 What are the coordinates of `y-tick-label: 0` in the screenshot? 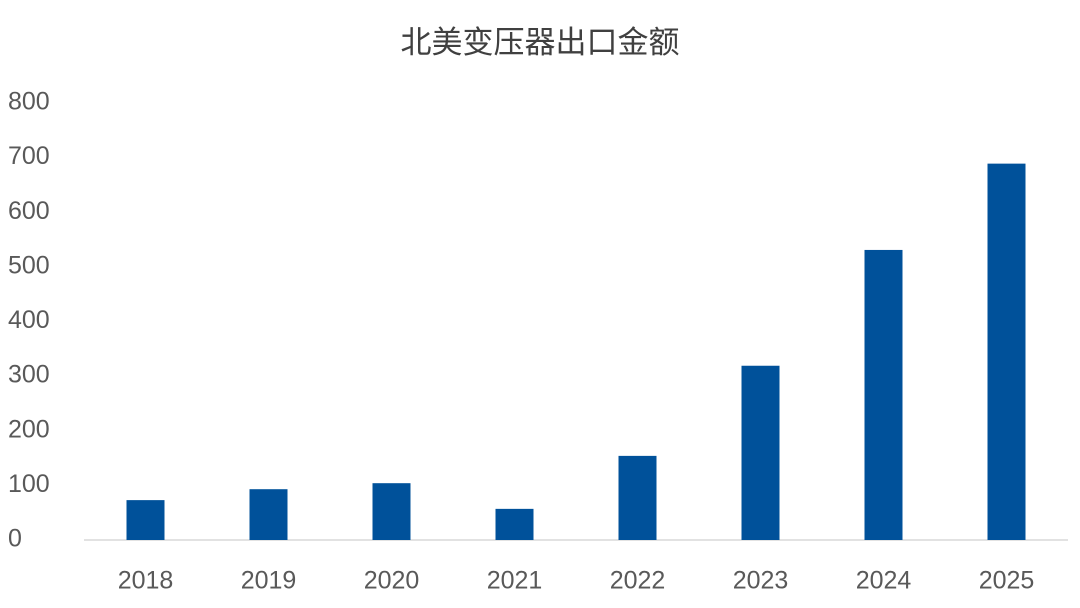 It's located at (15, 539).